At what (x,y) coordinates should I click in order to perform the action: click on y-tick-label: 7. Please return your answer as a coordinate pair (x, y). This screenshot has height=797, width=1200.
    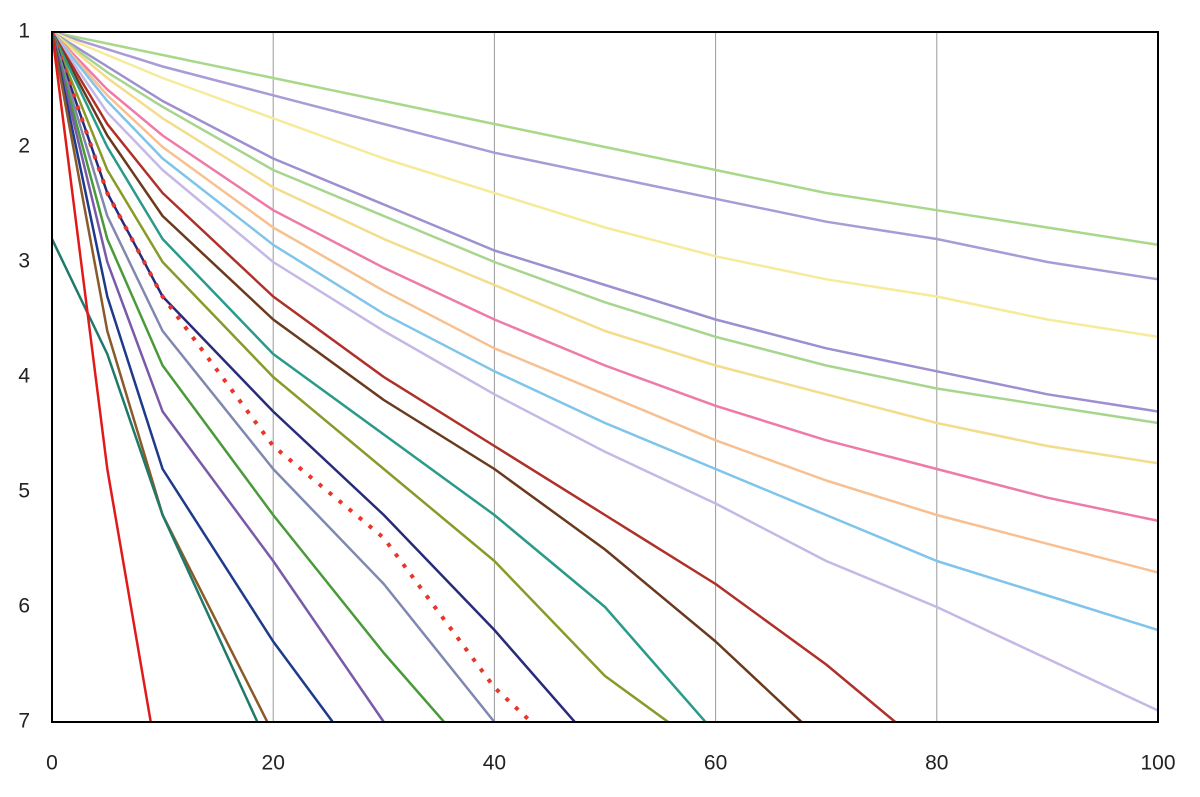
    Looking at the image, I should click on (24, 721).